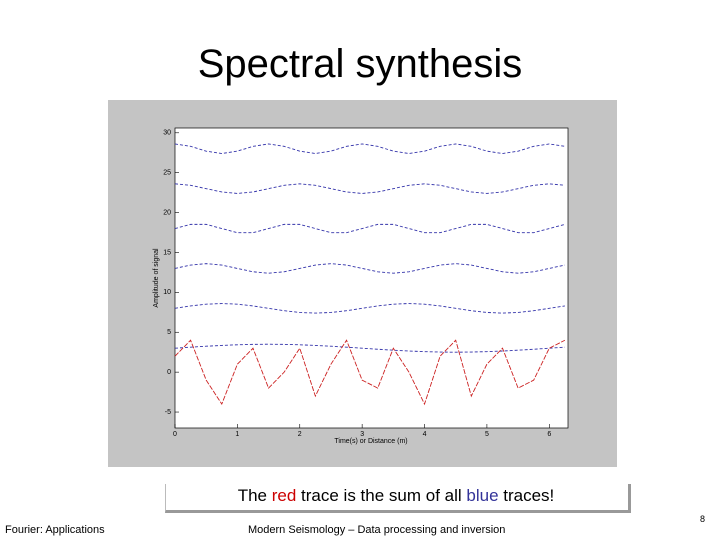  I want to click on caption-box, so click(398, 498).